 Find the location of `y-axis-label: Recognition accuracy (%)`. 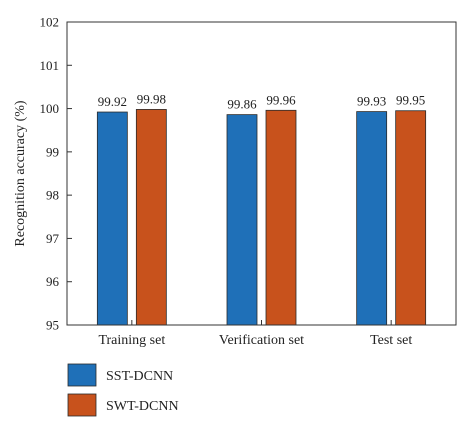

y-axis-label: Recognition accuracy (%) is located at coordinates (20, 173).